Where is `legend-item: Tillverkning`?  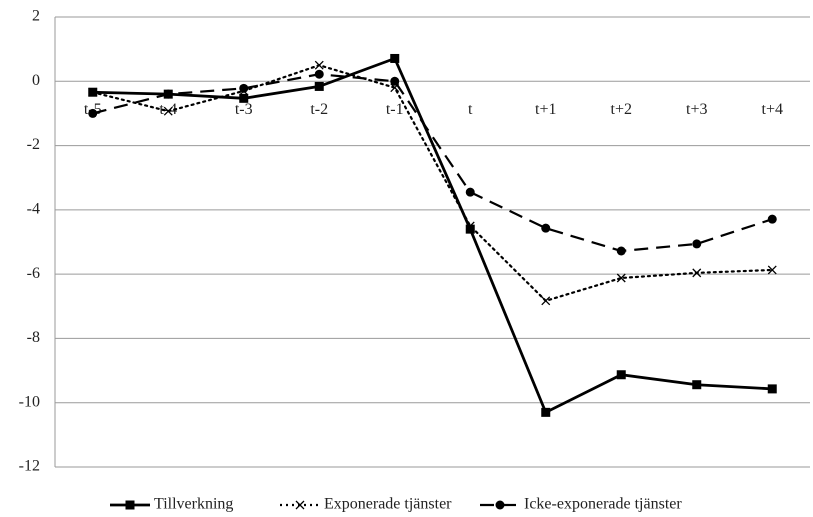
legend-item: Tillverkning is located at coordinates (171, 504).